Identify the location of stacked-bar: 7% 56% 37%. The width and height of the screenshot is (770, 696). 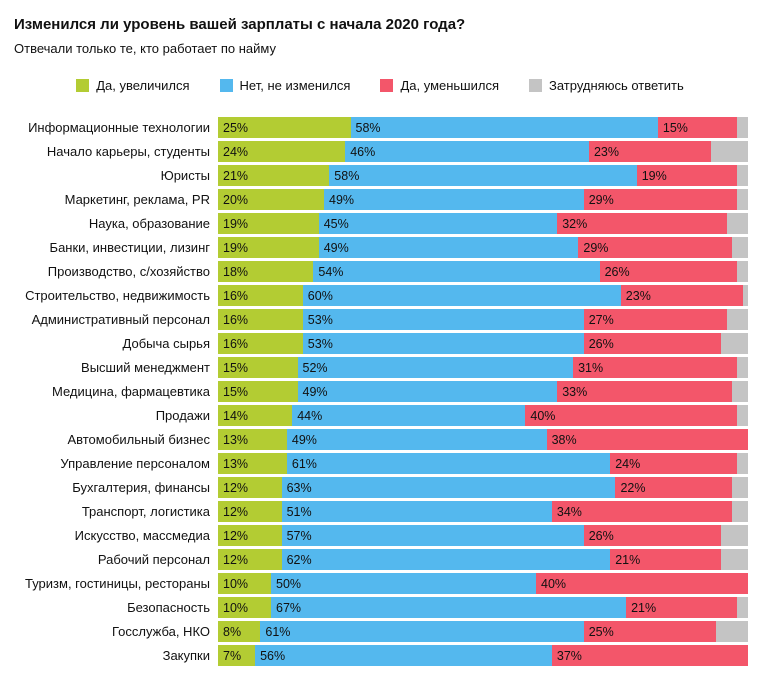
(483, 655).